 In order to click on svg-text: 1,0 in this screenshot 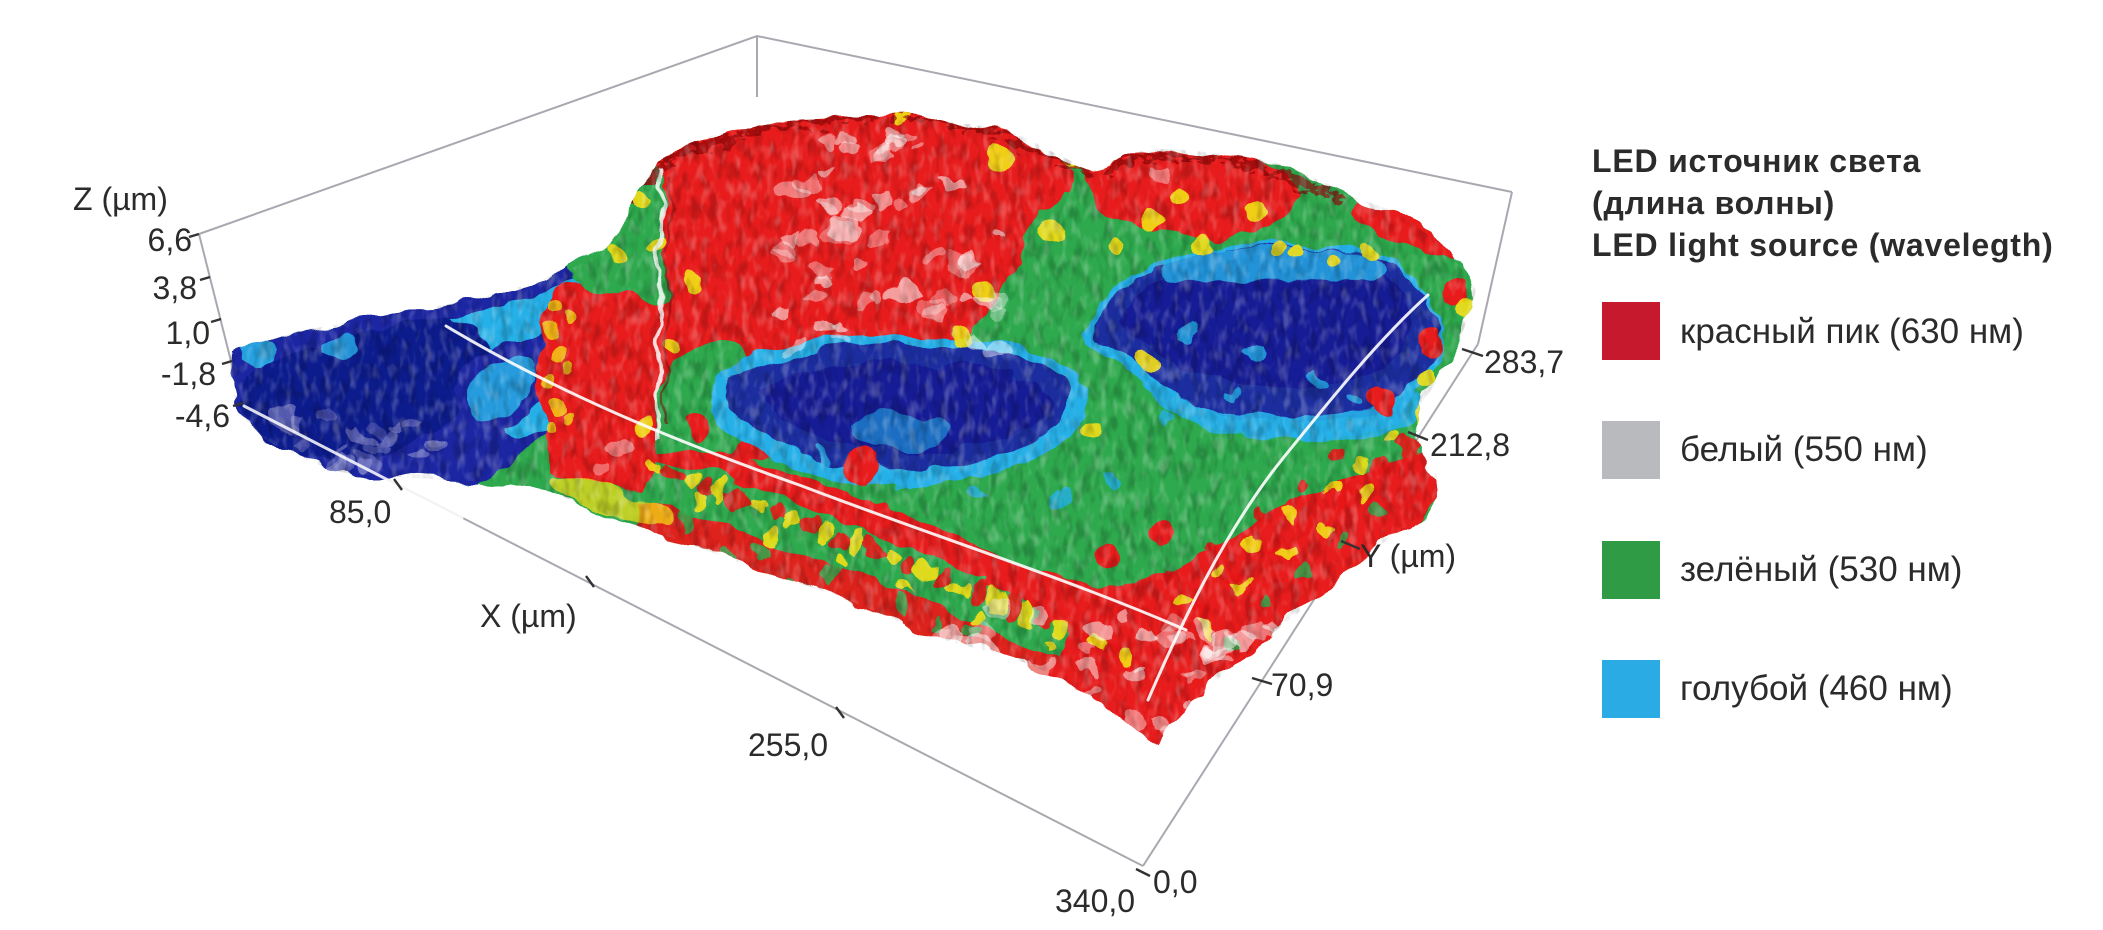, I will do `click(188, 333)`.